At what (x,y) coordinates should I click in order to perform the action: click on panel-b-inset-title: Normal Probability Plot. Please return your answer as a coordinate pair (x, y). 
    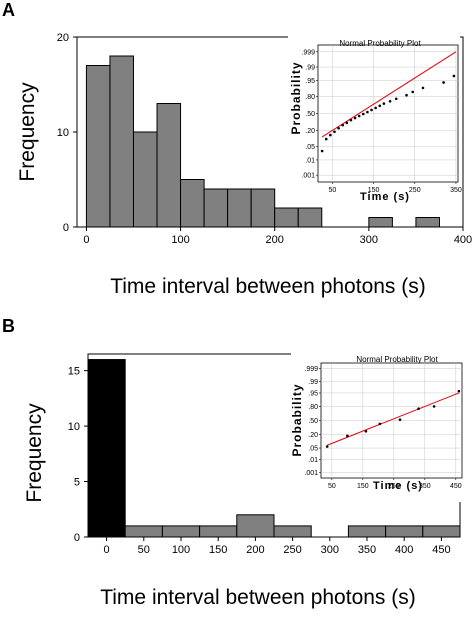
    Looking at the image, I should click on (397, 359).